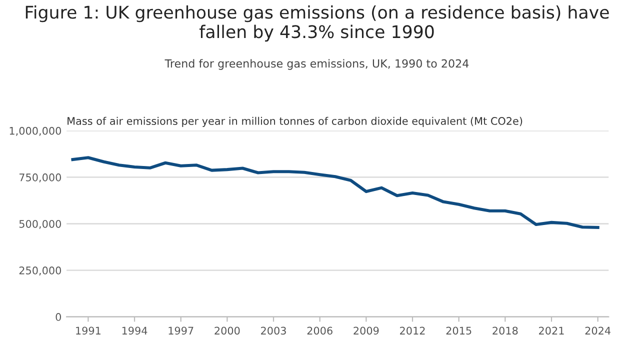 This screenshot has width=634, height=358. I want to click on x-tick-label: 2015, so click(459, 330).